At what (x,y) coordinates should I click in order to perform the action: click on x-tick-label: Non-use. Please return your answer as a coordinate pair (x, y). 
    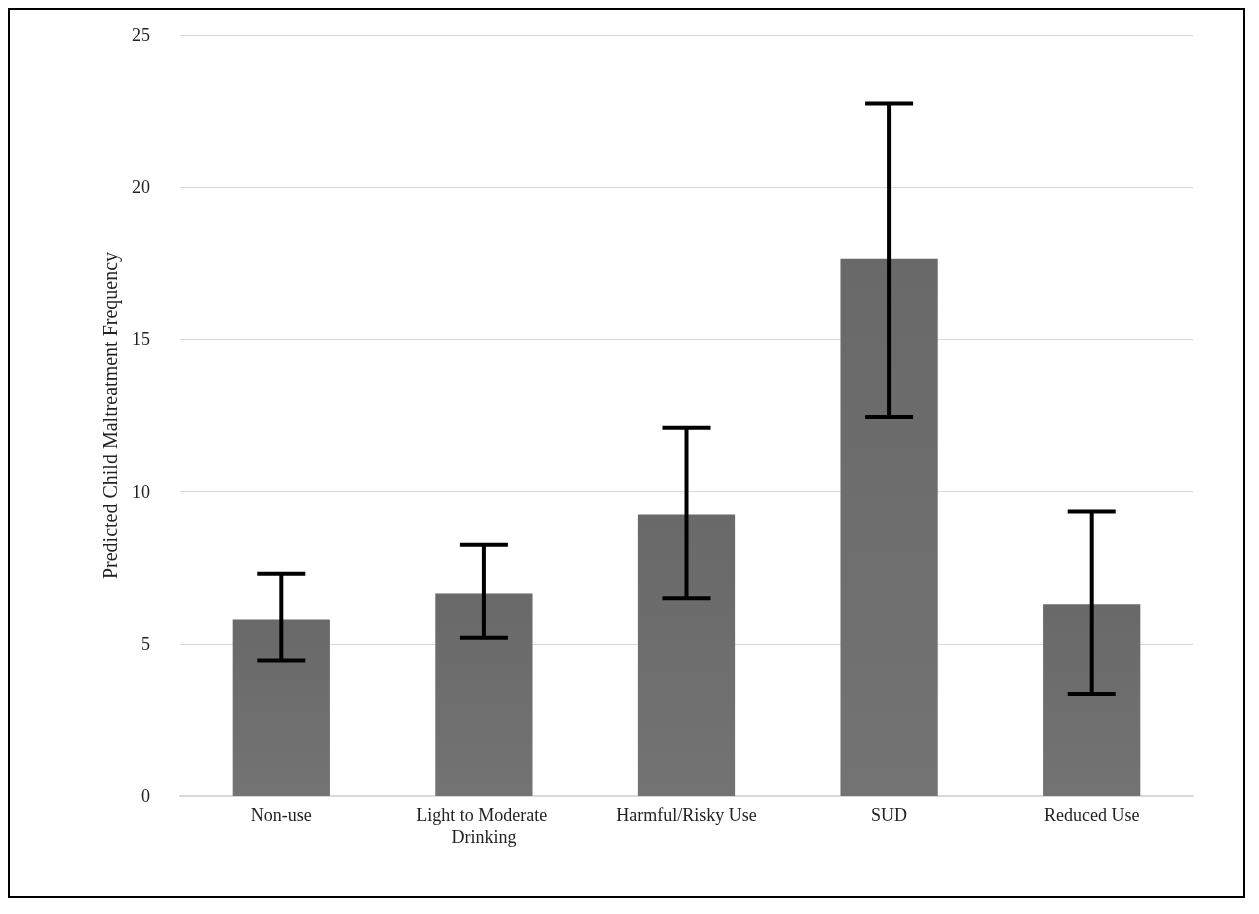
    Looking at the image, I should click on (281, 815).